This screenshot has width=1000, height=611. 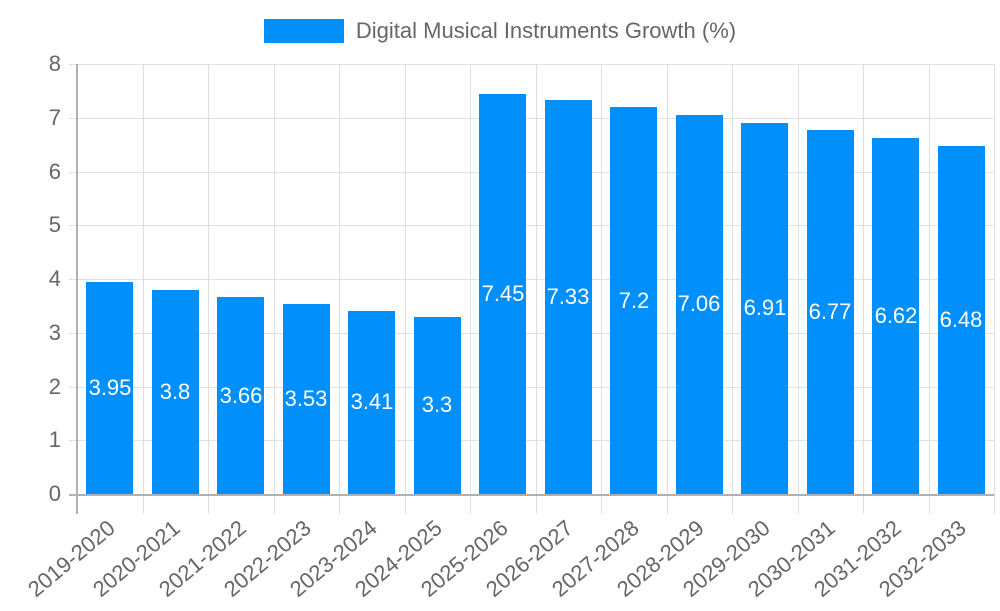 I want to click on chart-legend: Digital Musical Instruments Growth (%), so click(x=500, y=31).